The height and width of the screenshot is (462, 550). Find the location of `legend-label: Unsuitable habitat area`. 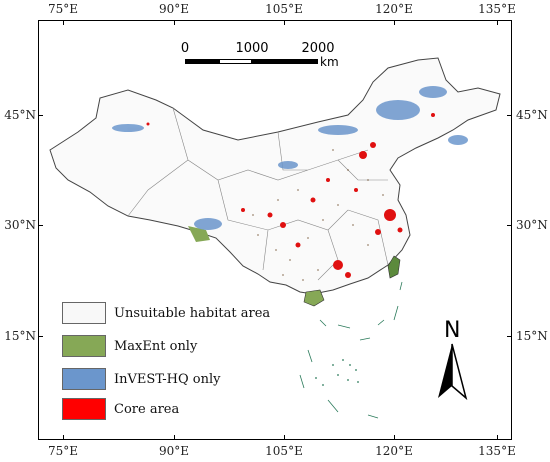

legend-label: Unsuitable habitat area is located at coordinates (192, 313).